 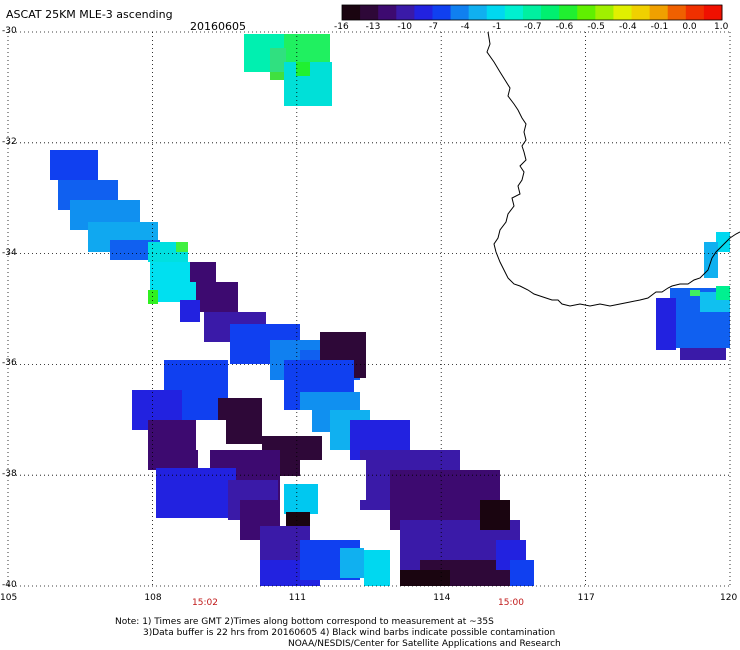 I want to click on australia-coastline, so click(x=613, y=169).